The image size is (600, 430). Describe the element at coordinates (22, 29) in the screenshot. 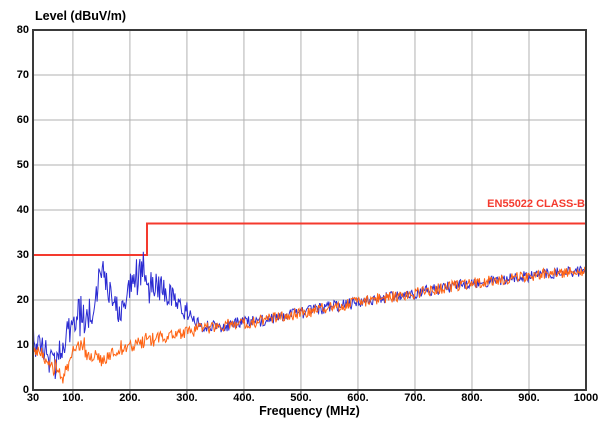

I see `y-tick-label: 80` at that location.